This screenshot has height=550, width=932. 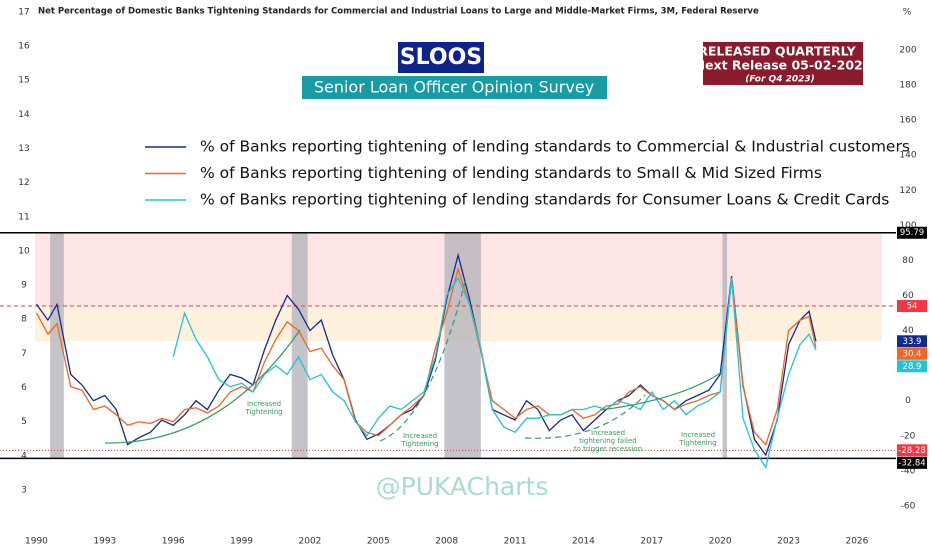 I want to click on value-label: 28.9, so click(x=912, y=367).